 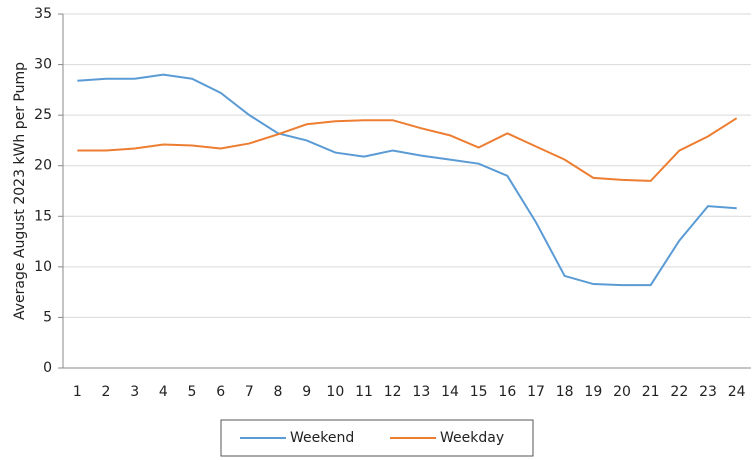 I want to click on x-tick-label: 6, so click(x=220, y=392).